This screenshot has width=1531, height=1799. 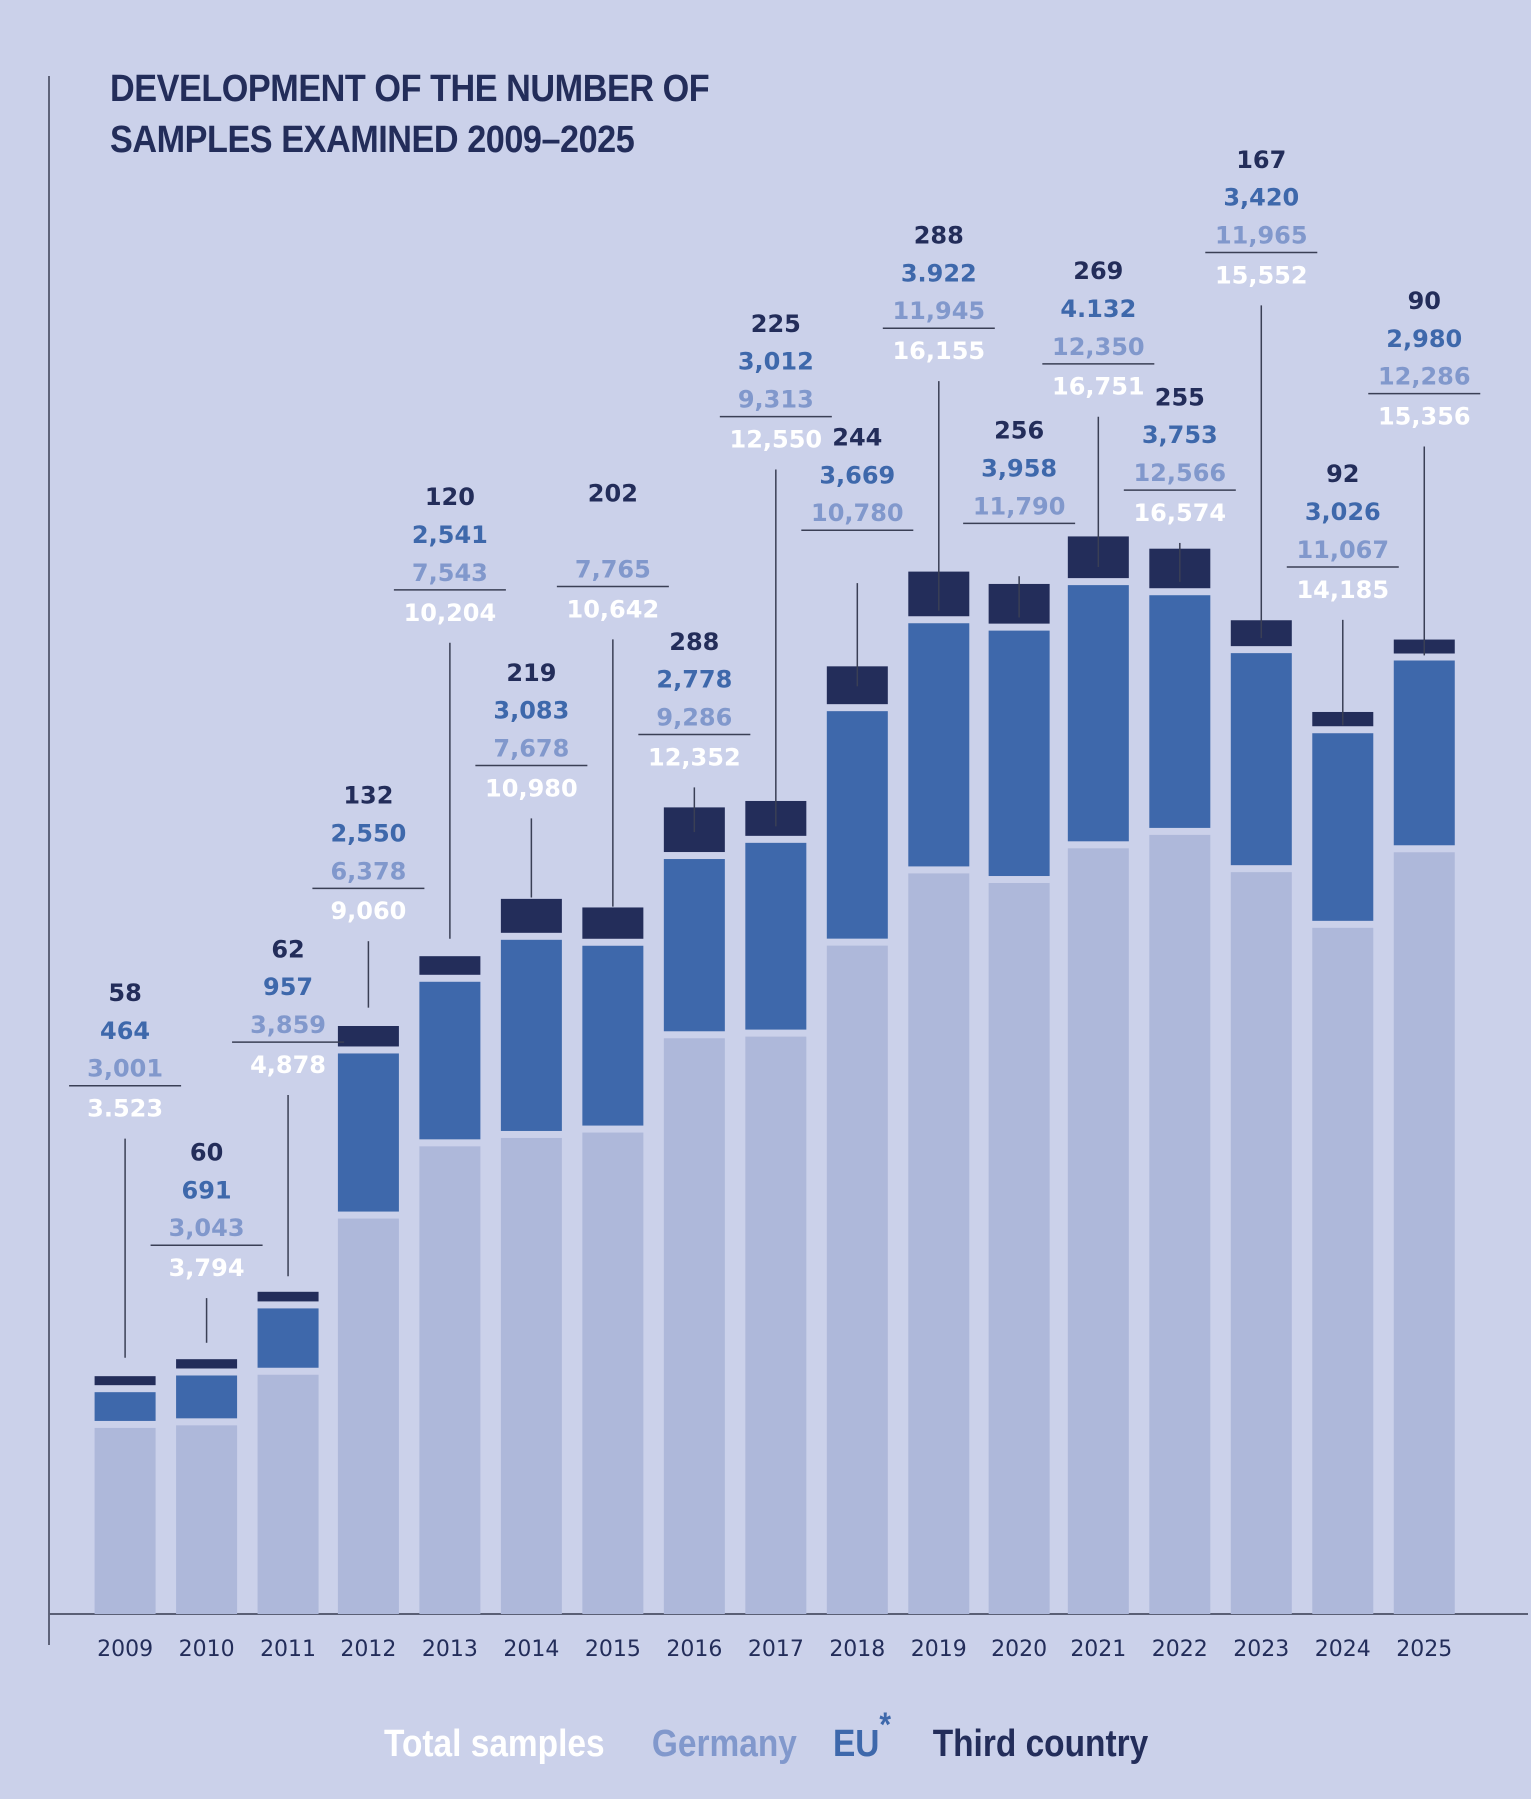 What do you see at coordinates (1343, 1270) in the screenshot?
I see `bar-germany-2024` at bounding box center [1343, 1270].